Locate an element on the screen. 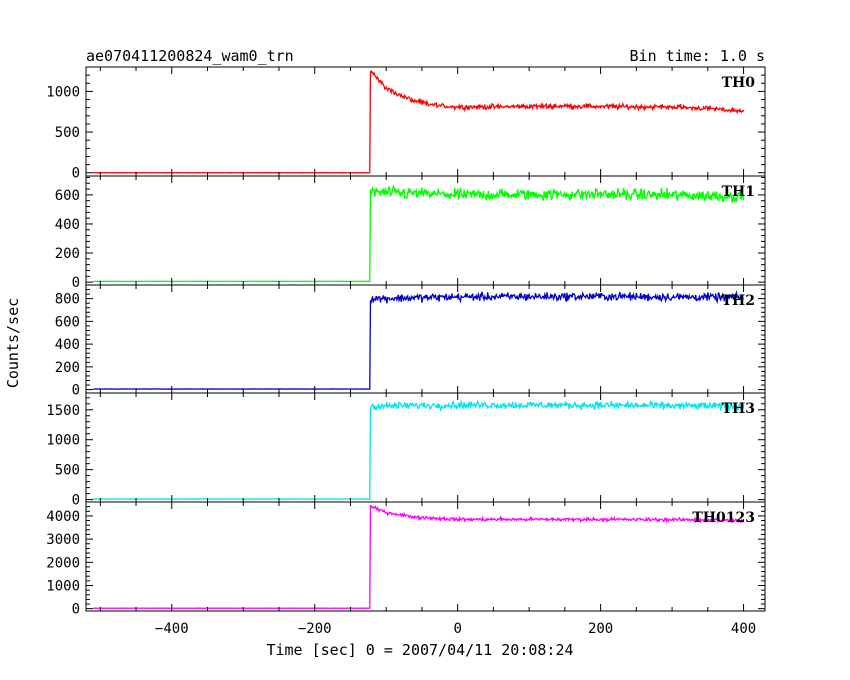 This screenshot has height=680, width=850. y-axis-label: Counts/sec is located at coordinates (13, 343).